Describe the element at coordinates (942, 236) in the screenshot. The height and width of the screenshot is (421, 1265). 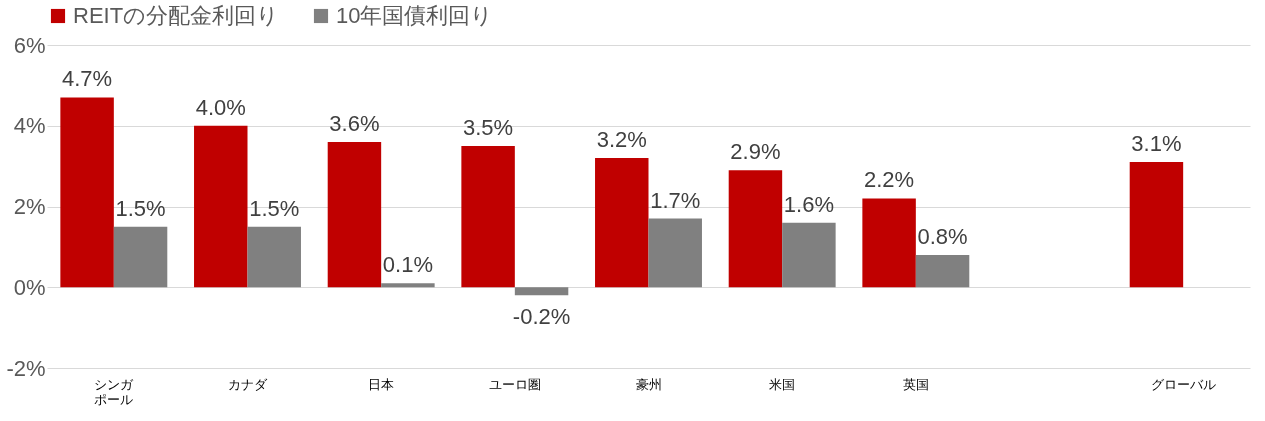
I see `data-label: 0.8%` at that location.